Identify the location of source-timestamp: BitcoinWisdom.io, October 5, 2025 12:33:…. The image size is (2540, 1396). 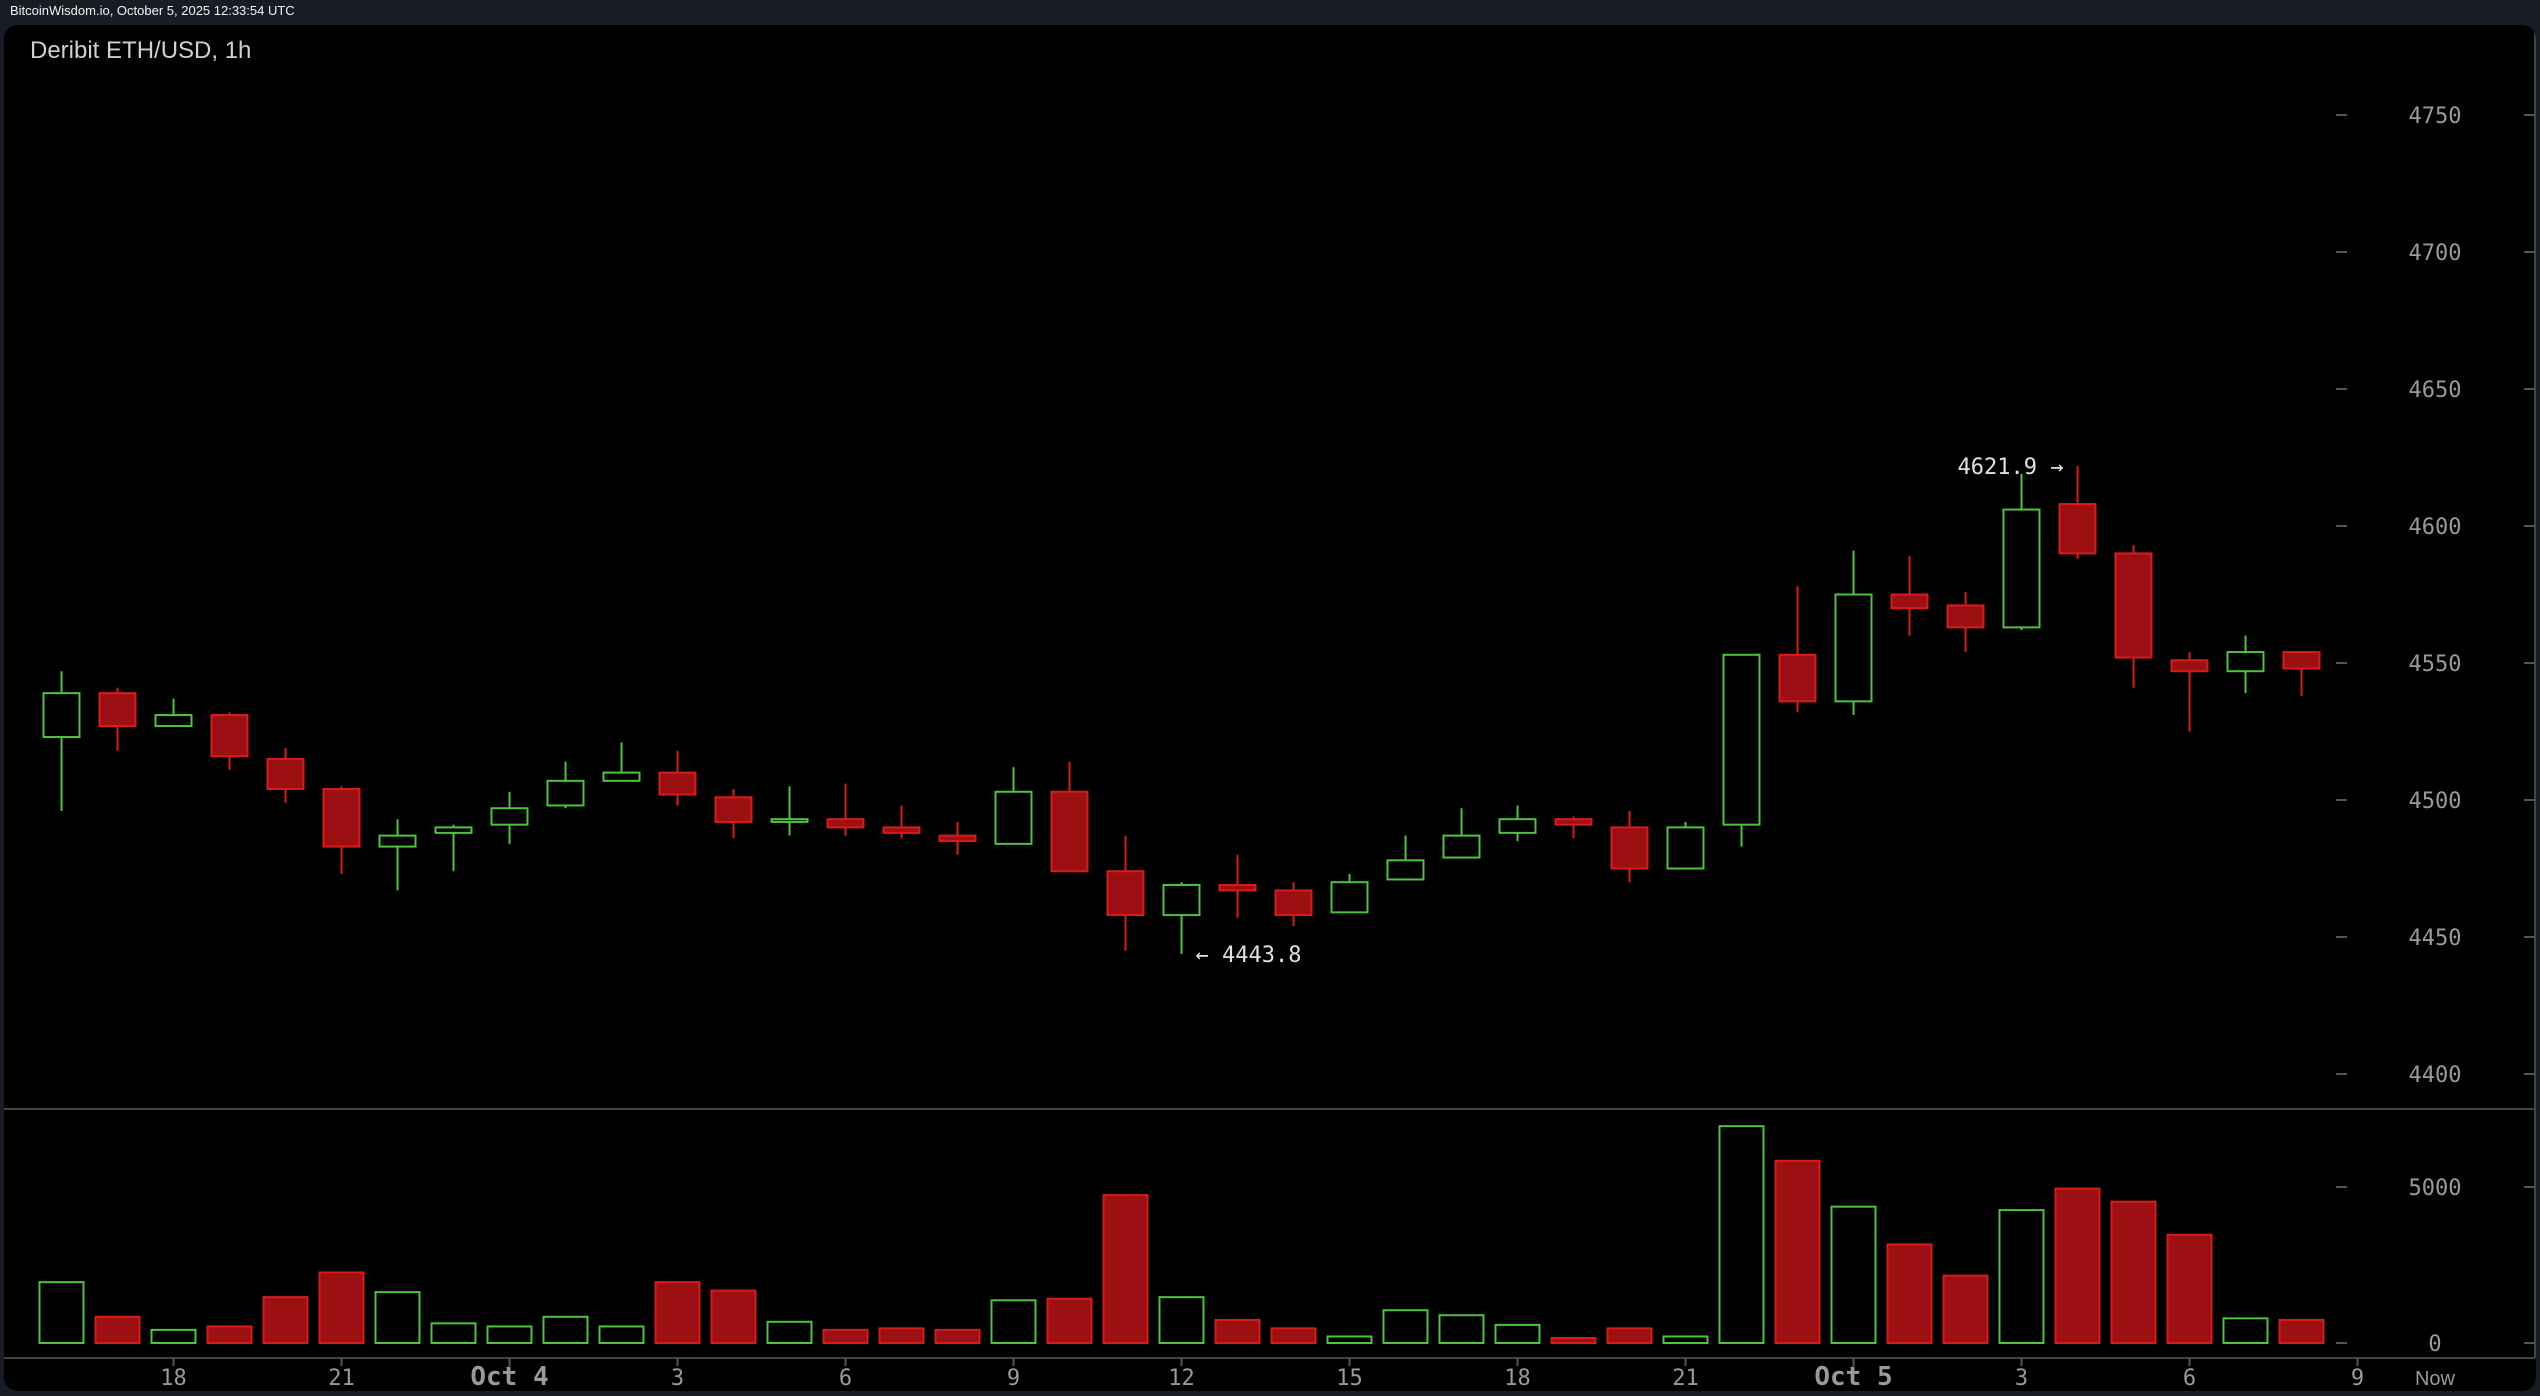
(152, 10).